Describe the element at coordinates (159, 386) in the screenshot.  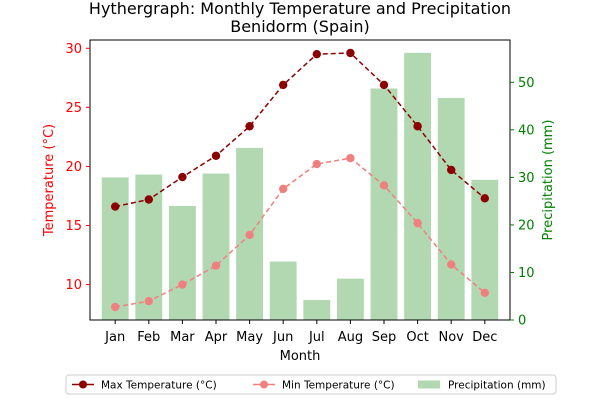
I see `legend-max-label: Max Temperature (°C)` at that location.